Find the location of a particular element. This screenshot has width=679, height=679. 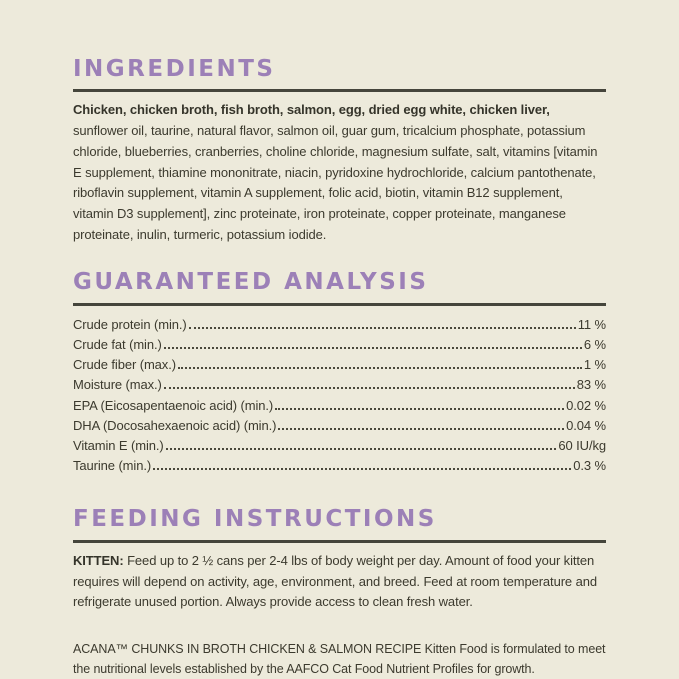

ingredients-divider is located at coordinates (339, 91).